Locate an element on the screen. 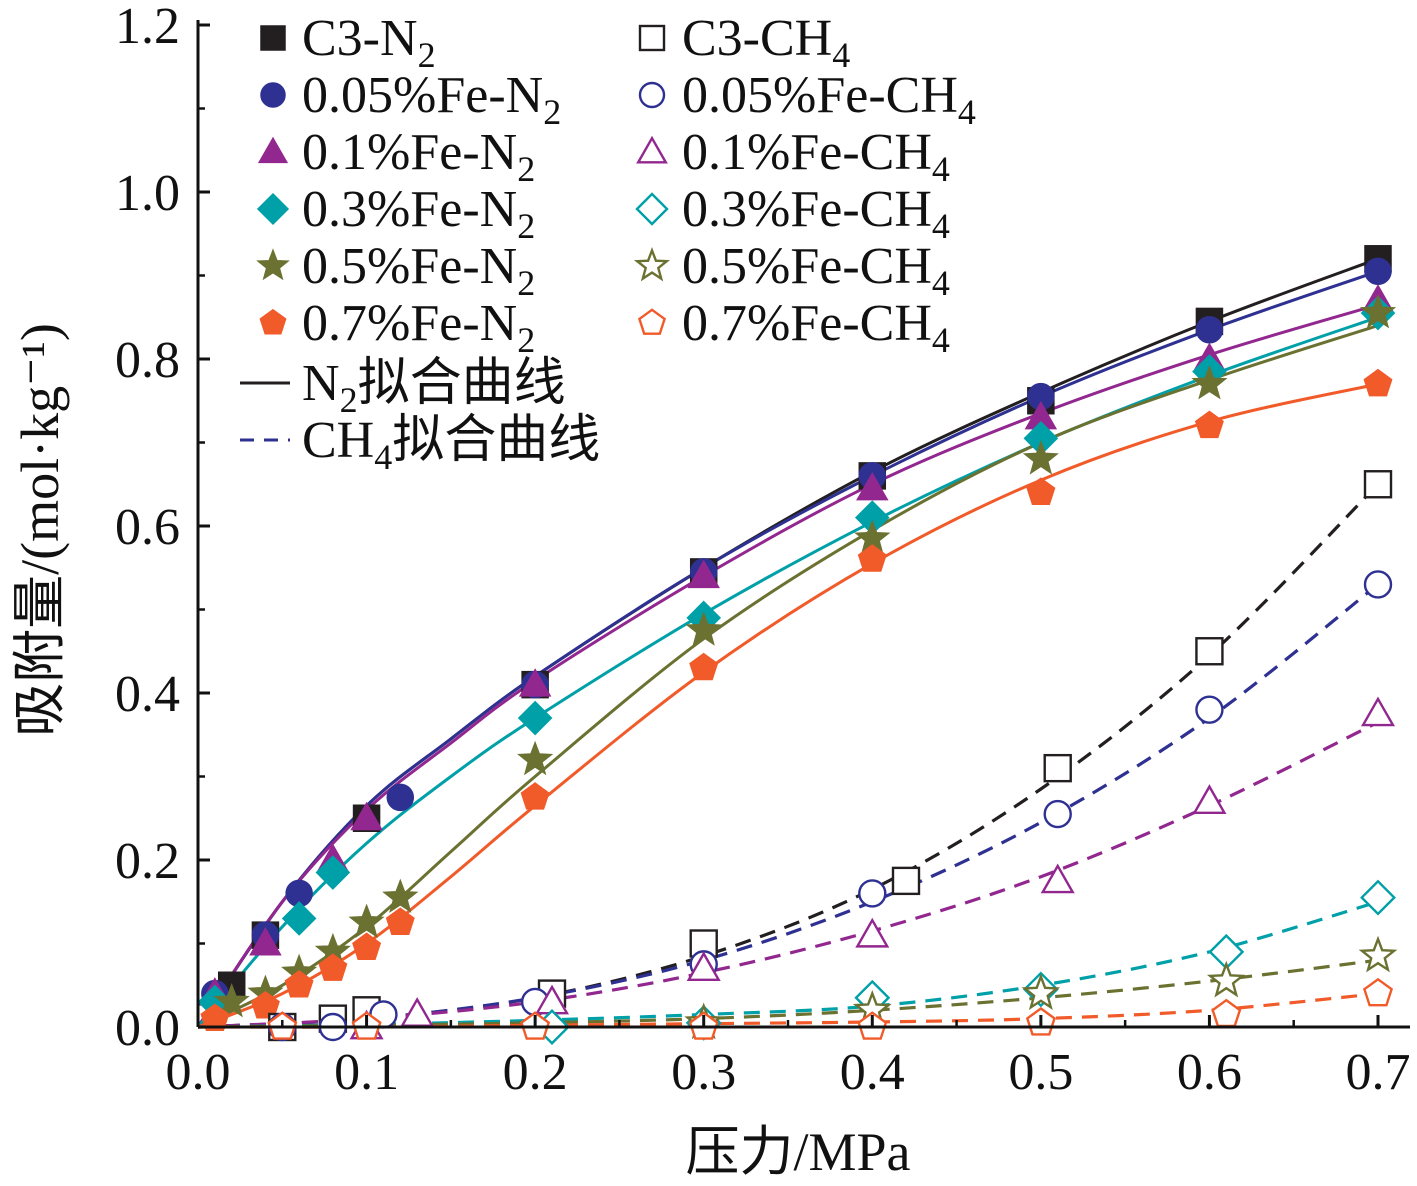 Image resolution: width=1417 pixels, height=1186 pixels. legend-item-0-5pctfe-n2: 0.5%Fe-N2 is located at coordinates (395, 270).